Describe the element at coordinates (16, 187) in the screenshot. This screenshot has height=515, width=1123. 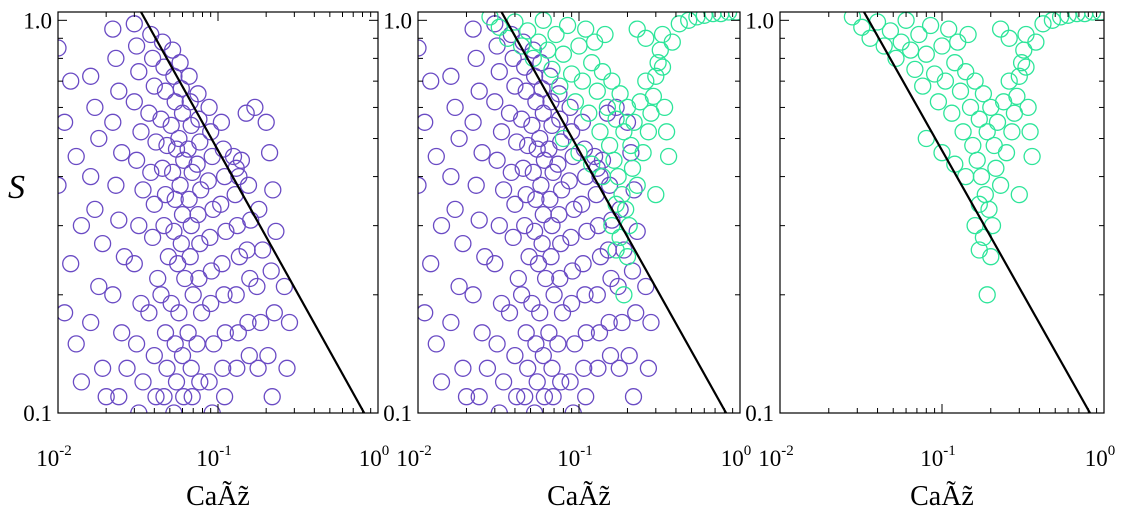
I see `y-axis-label: S` at that location.